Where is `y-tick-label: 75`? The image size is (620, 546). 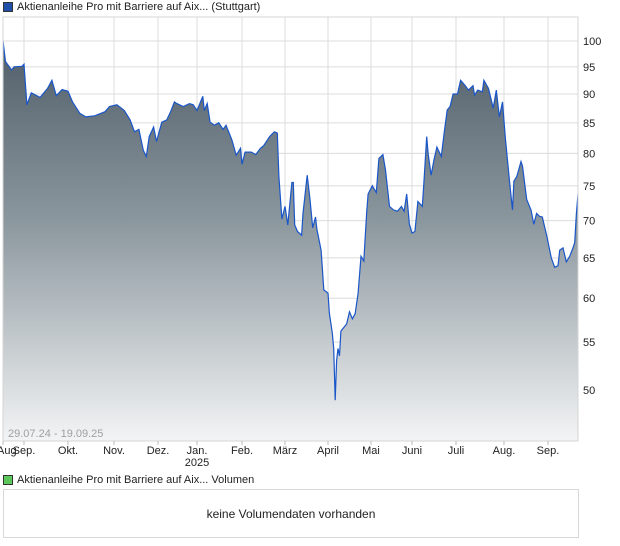 y-tick-label: 75 is located at coordinates (589, 187).